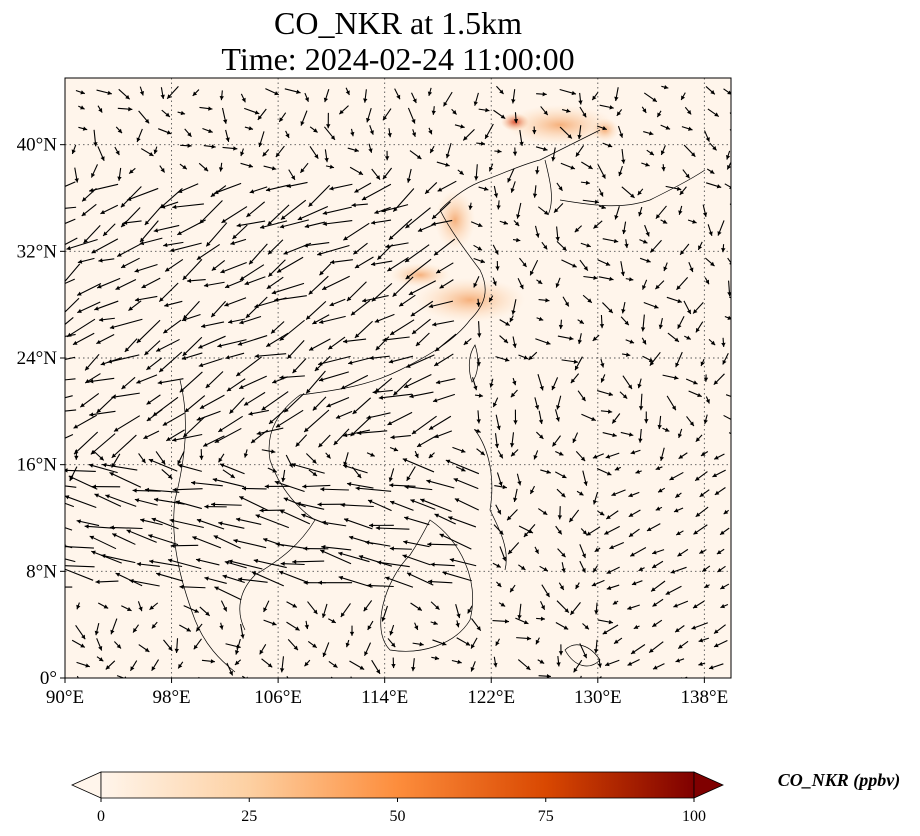 This screenshot has height=836, width=920. What do you see at coordinates (278, 697) in the screenshot?
I see `lon-tick-label: 106°E` at bounding box center [278, 697].